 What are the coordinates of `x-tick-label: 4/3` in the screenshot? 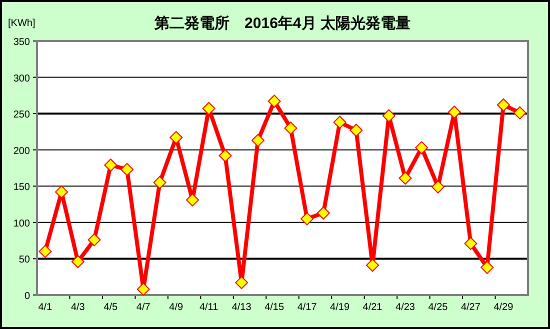 It's located at (78, 307).